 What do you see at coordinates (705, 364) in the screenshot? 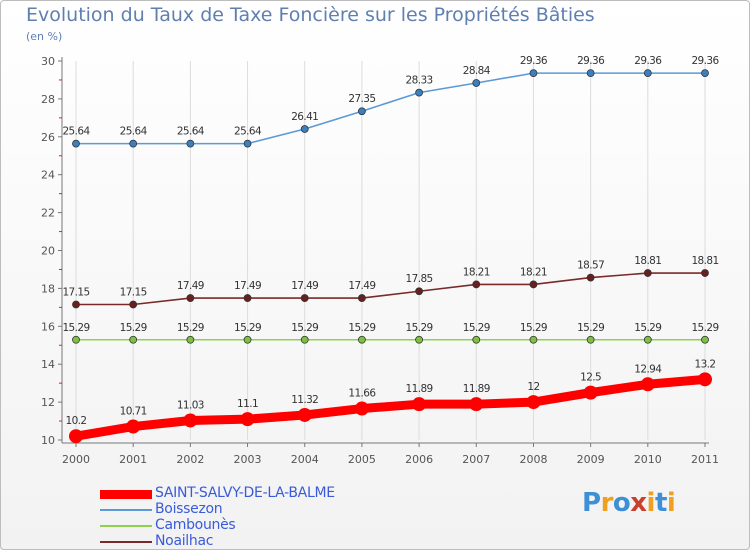
I see `data-label: 13.2` at bounding box center [705, 364].